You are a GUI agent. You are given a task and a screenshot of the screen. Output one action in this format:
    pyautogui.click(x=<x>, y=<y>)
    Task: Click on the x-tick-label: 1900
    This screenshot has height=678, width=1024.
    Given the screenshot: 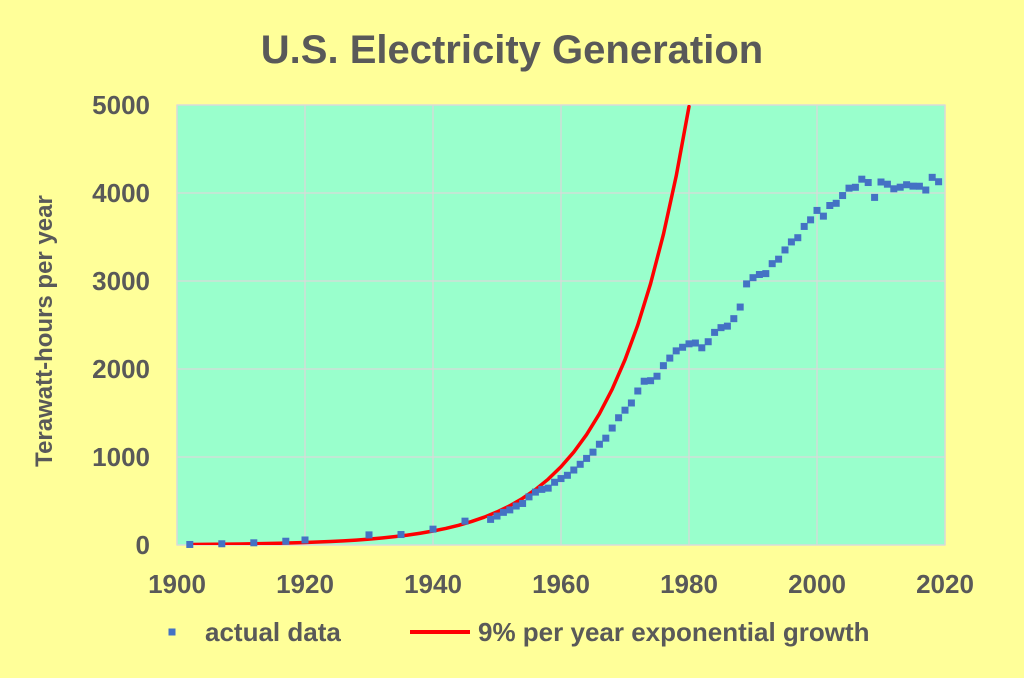 What is the action you would take?
    pyautogui.click(x=177, y=584)
    